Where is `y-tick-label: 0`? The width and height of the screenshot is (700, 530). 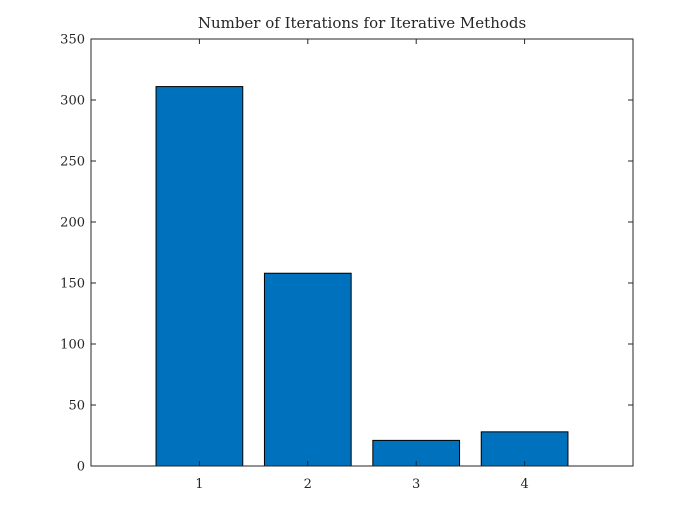 y-tick-label: 0 is located at coordinates (81, 467).